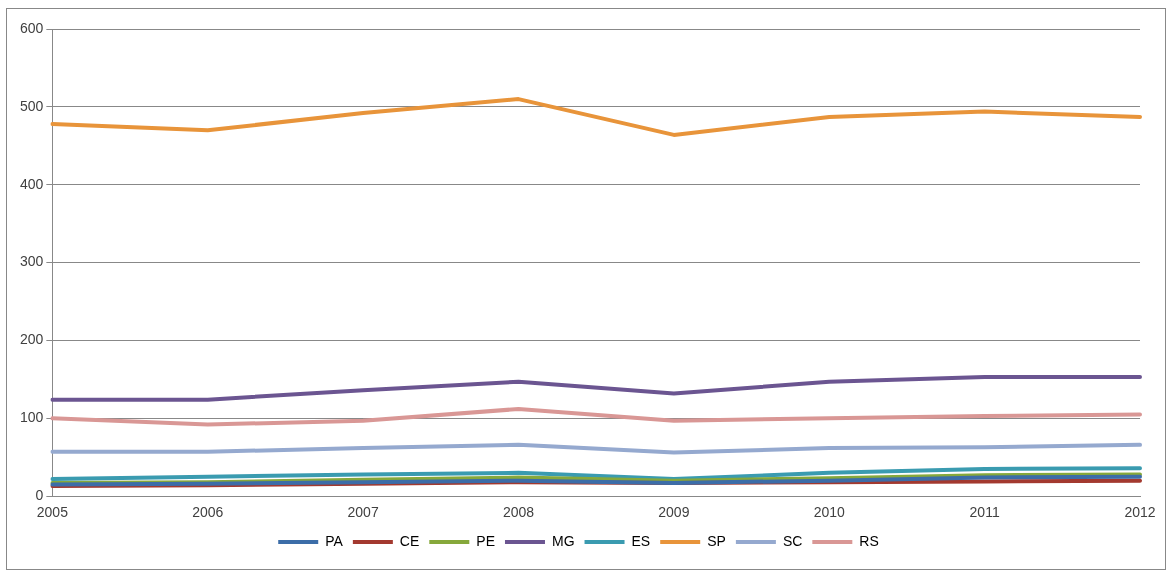 This screenshot has height=575, width=1176. Describe the element at coordinates (334, 540) in the screenshot. I see `legend-label: PA` at that location.